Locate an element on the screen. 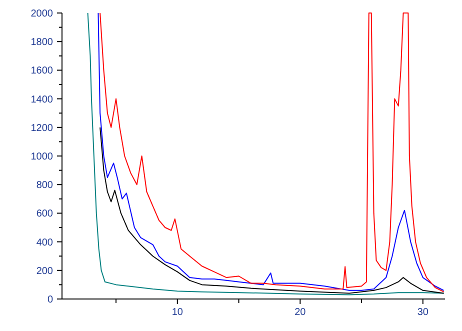 The height and width of the screenshot is (331, 462). y-tick-label: 1400 is located at coordinates (42, 100).